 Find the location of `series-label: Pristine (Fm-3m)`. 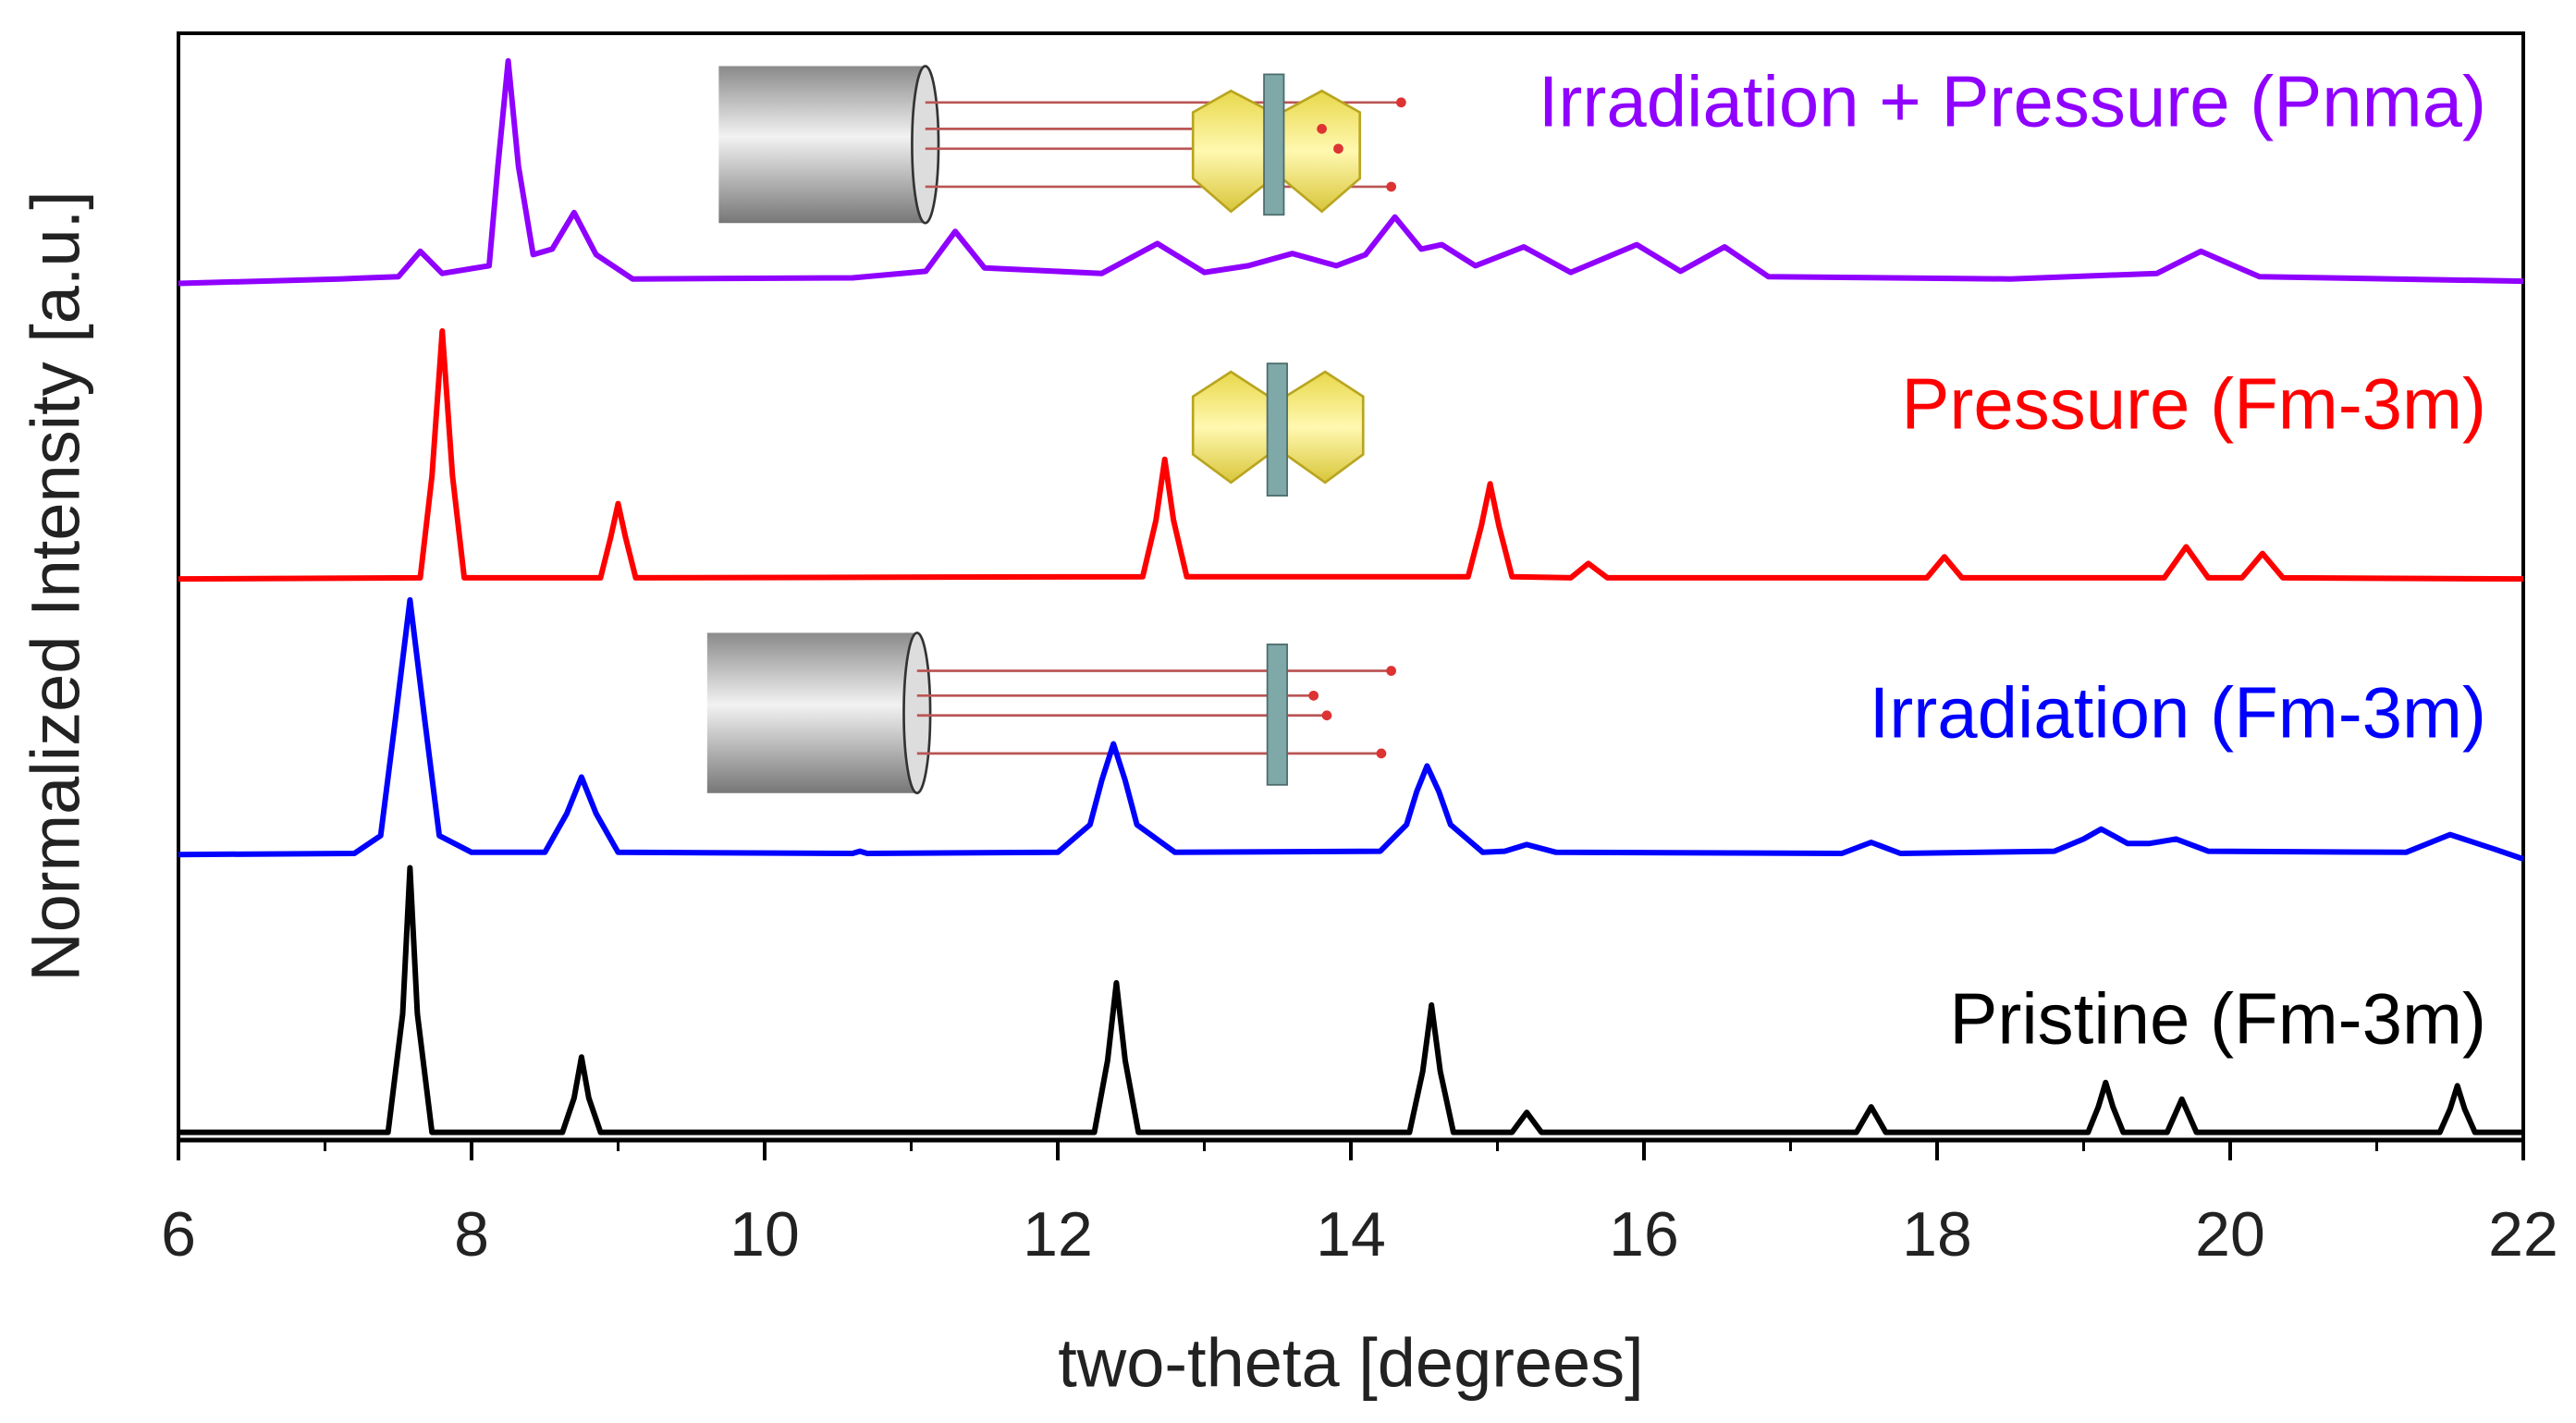

series-label: Pristine (Fm-3m) is located at coordinates (2217, 1019).